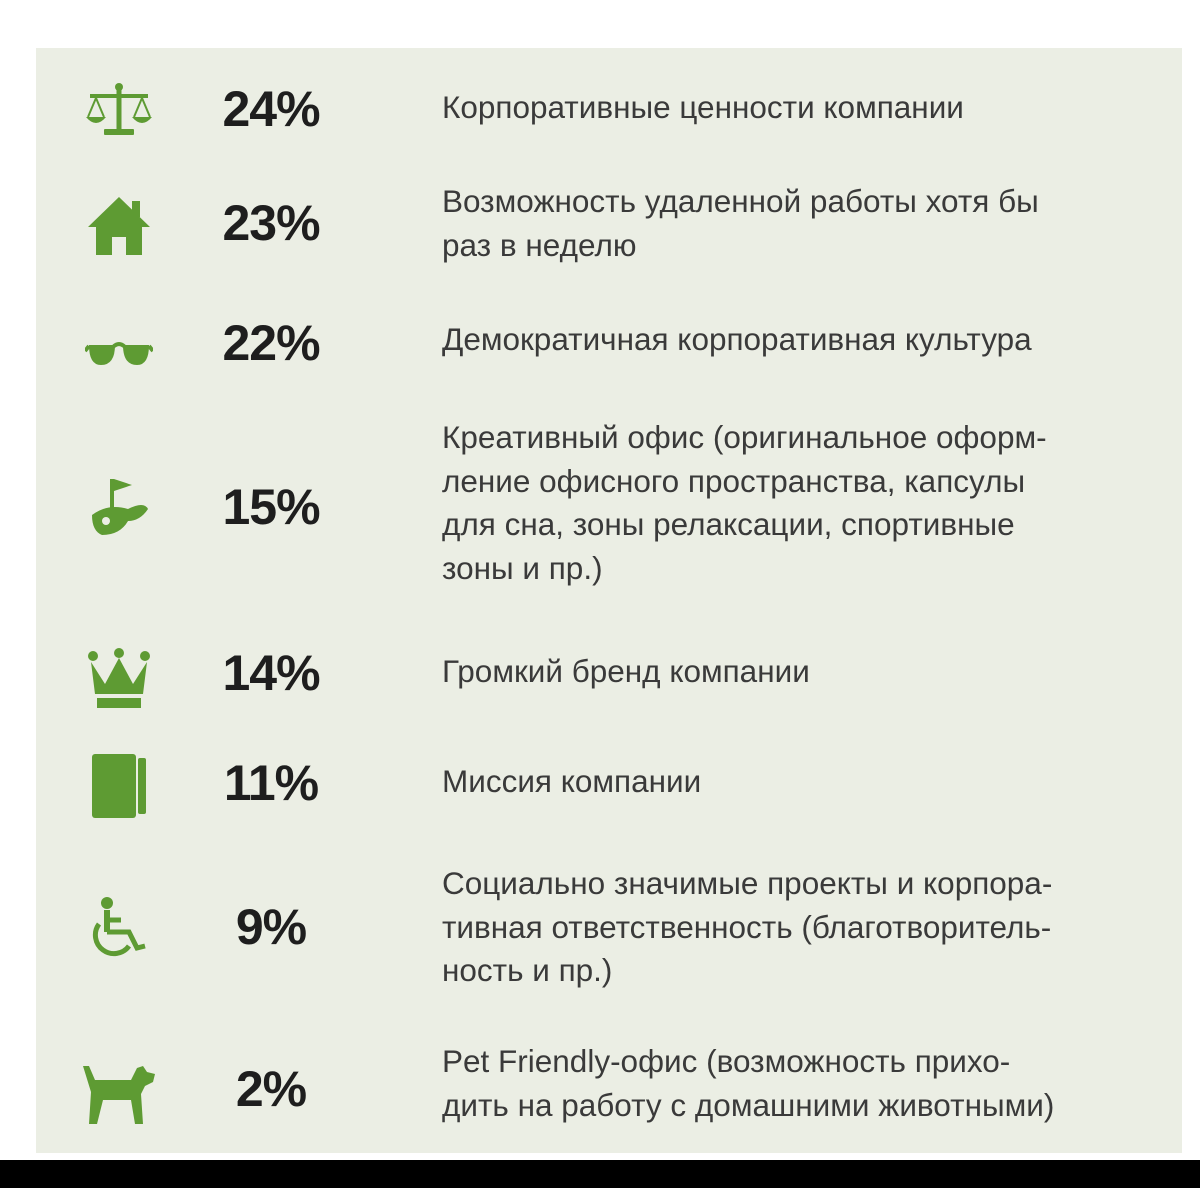 This screenshot has width=1200, height=1188. I want to click on value-label: 23%, so click(271, 223).